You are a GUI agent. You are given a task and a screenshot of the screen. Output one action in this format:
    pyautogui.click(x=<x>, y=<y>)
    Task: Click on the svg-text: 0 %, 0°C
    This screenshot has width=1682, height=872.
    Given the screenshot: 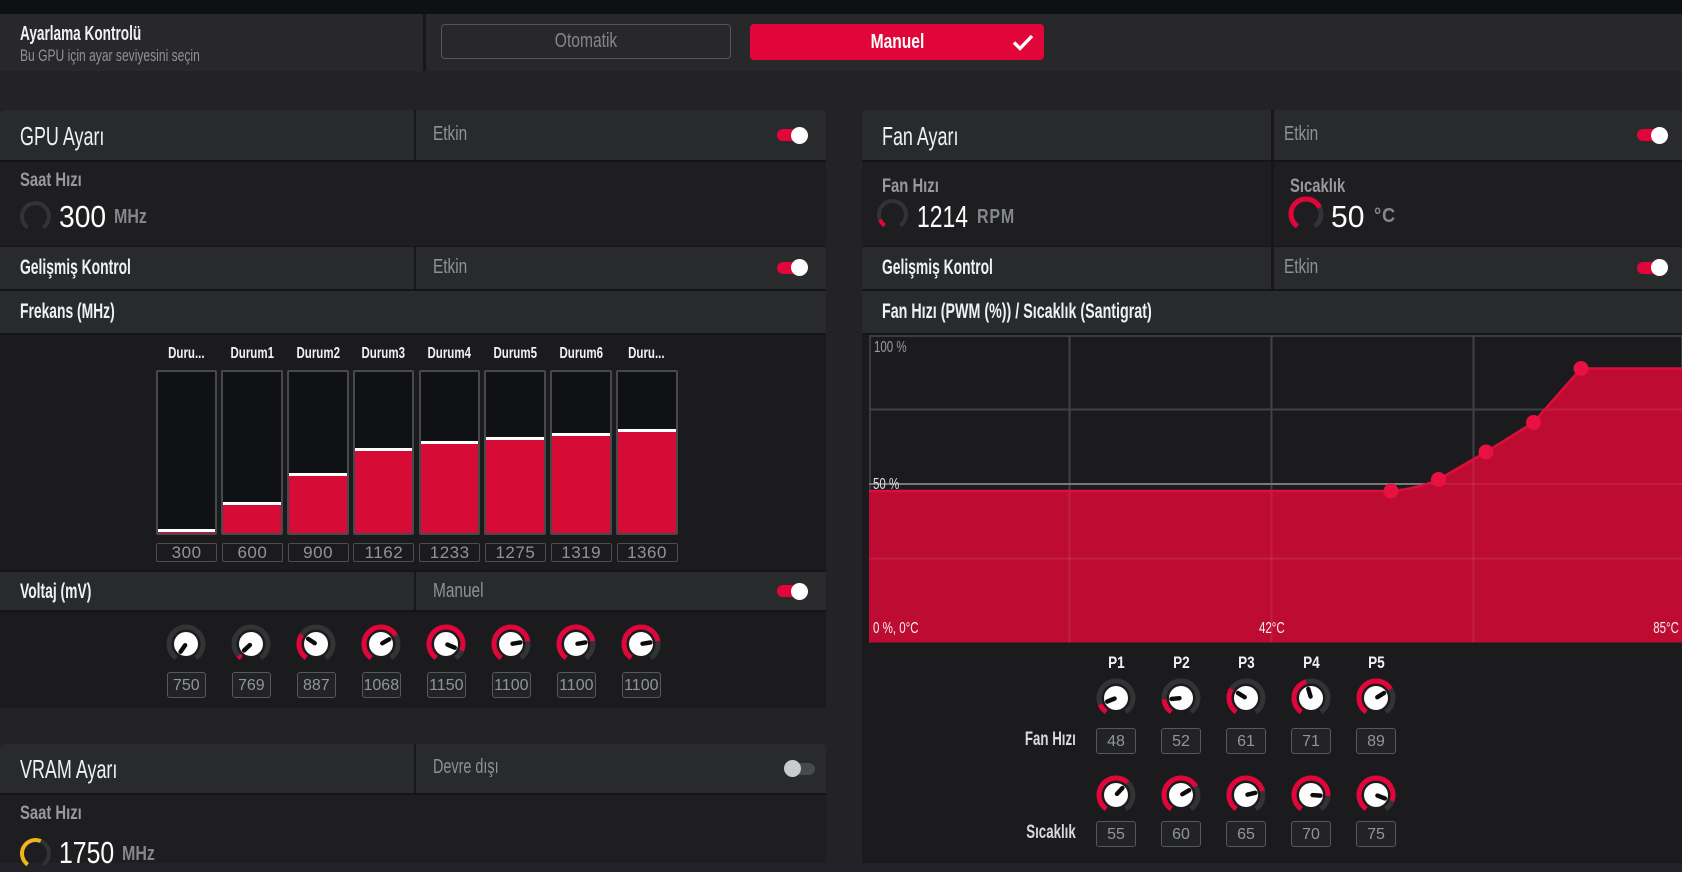 What is the action you would take?
    pyautogui.click(x=896, y=627)
    